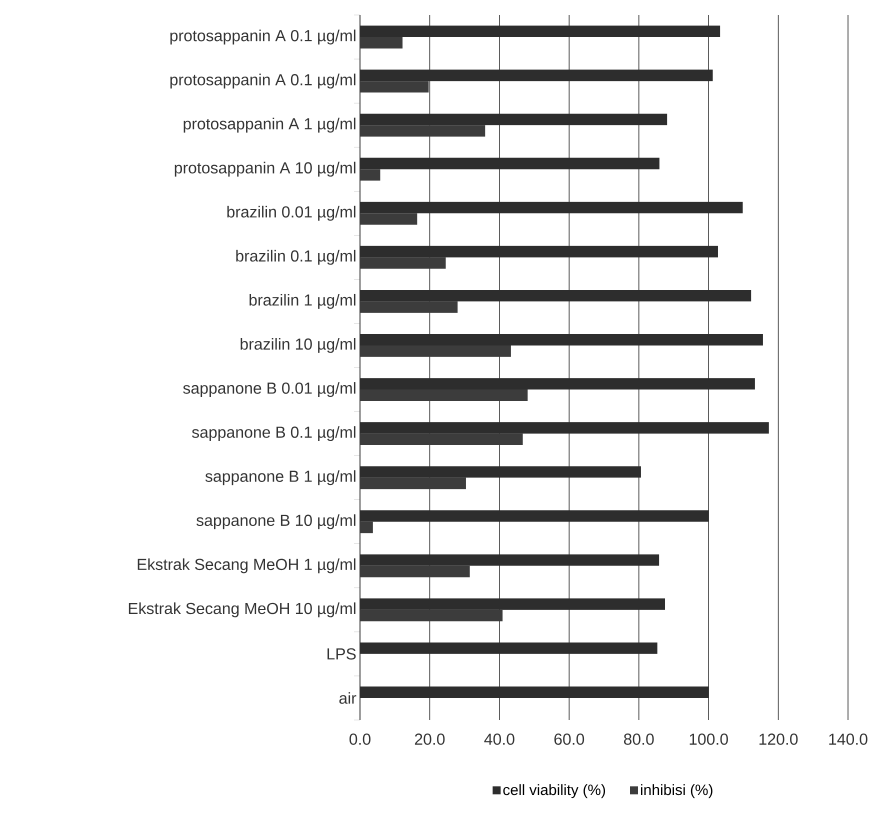 The width and height of the screenshot is (882, 833). What do you see at coordinates (347, 698) in the screenshot?
I see `y-tick-label: air` at bounding box center [347, 698].